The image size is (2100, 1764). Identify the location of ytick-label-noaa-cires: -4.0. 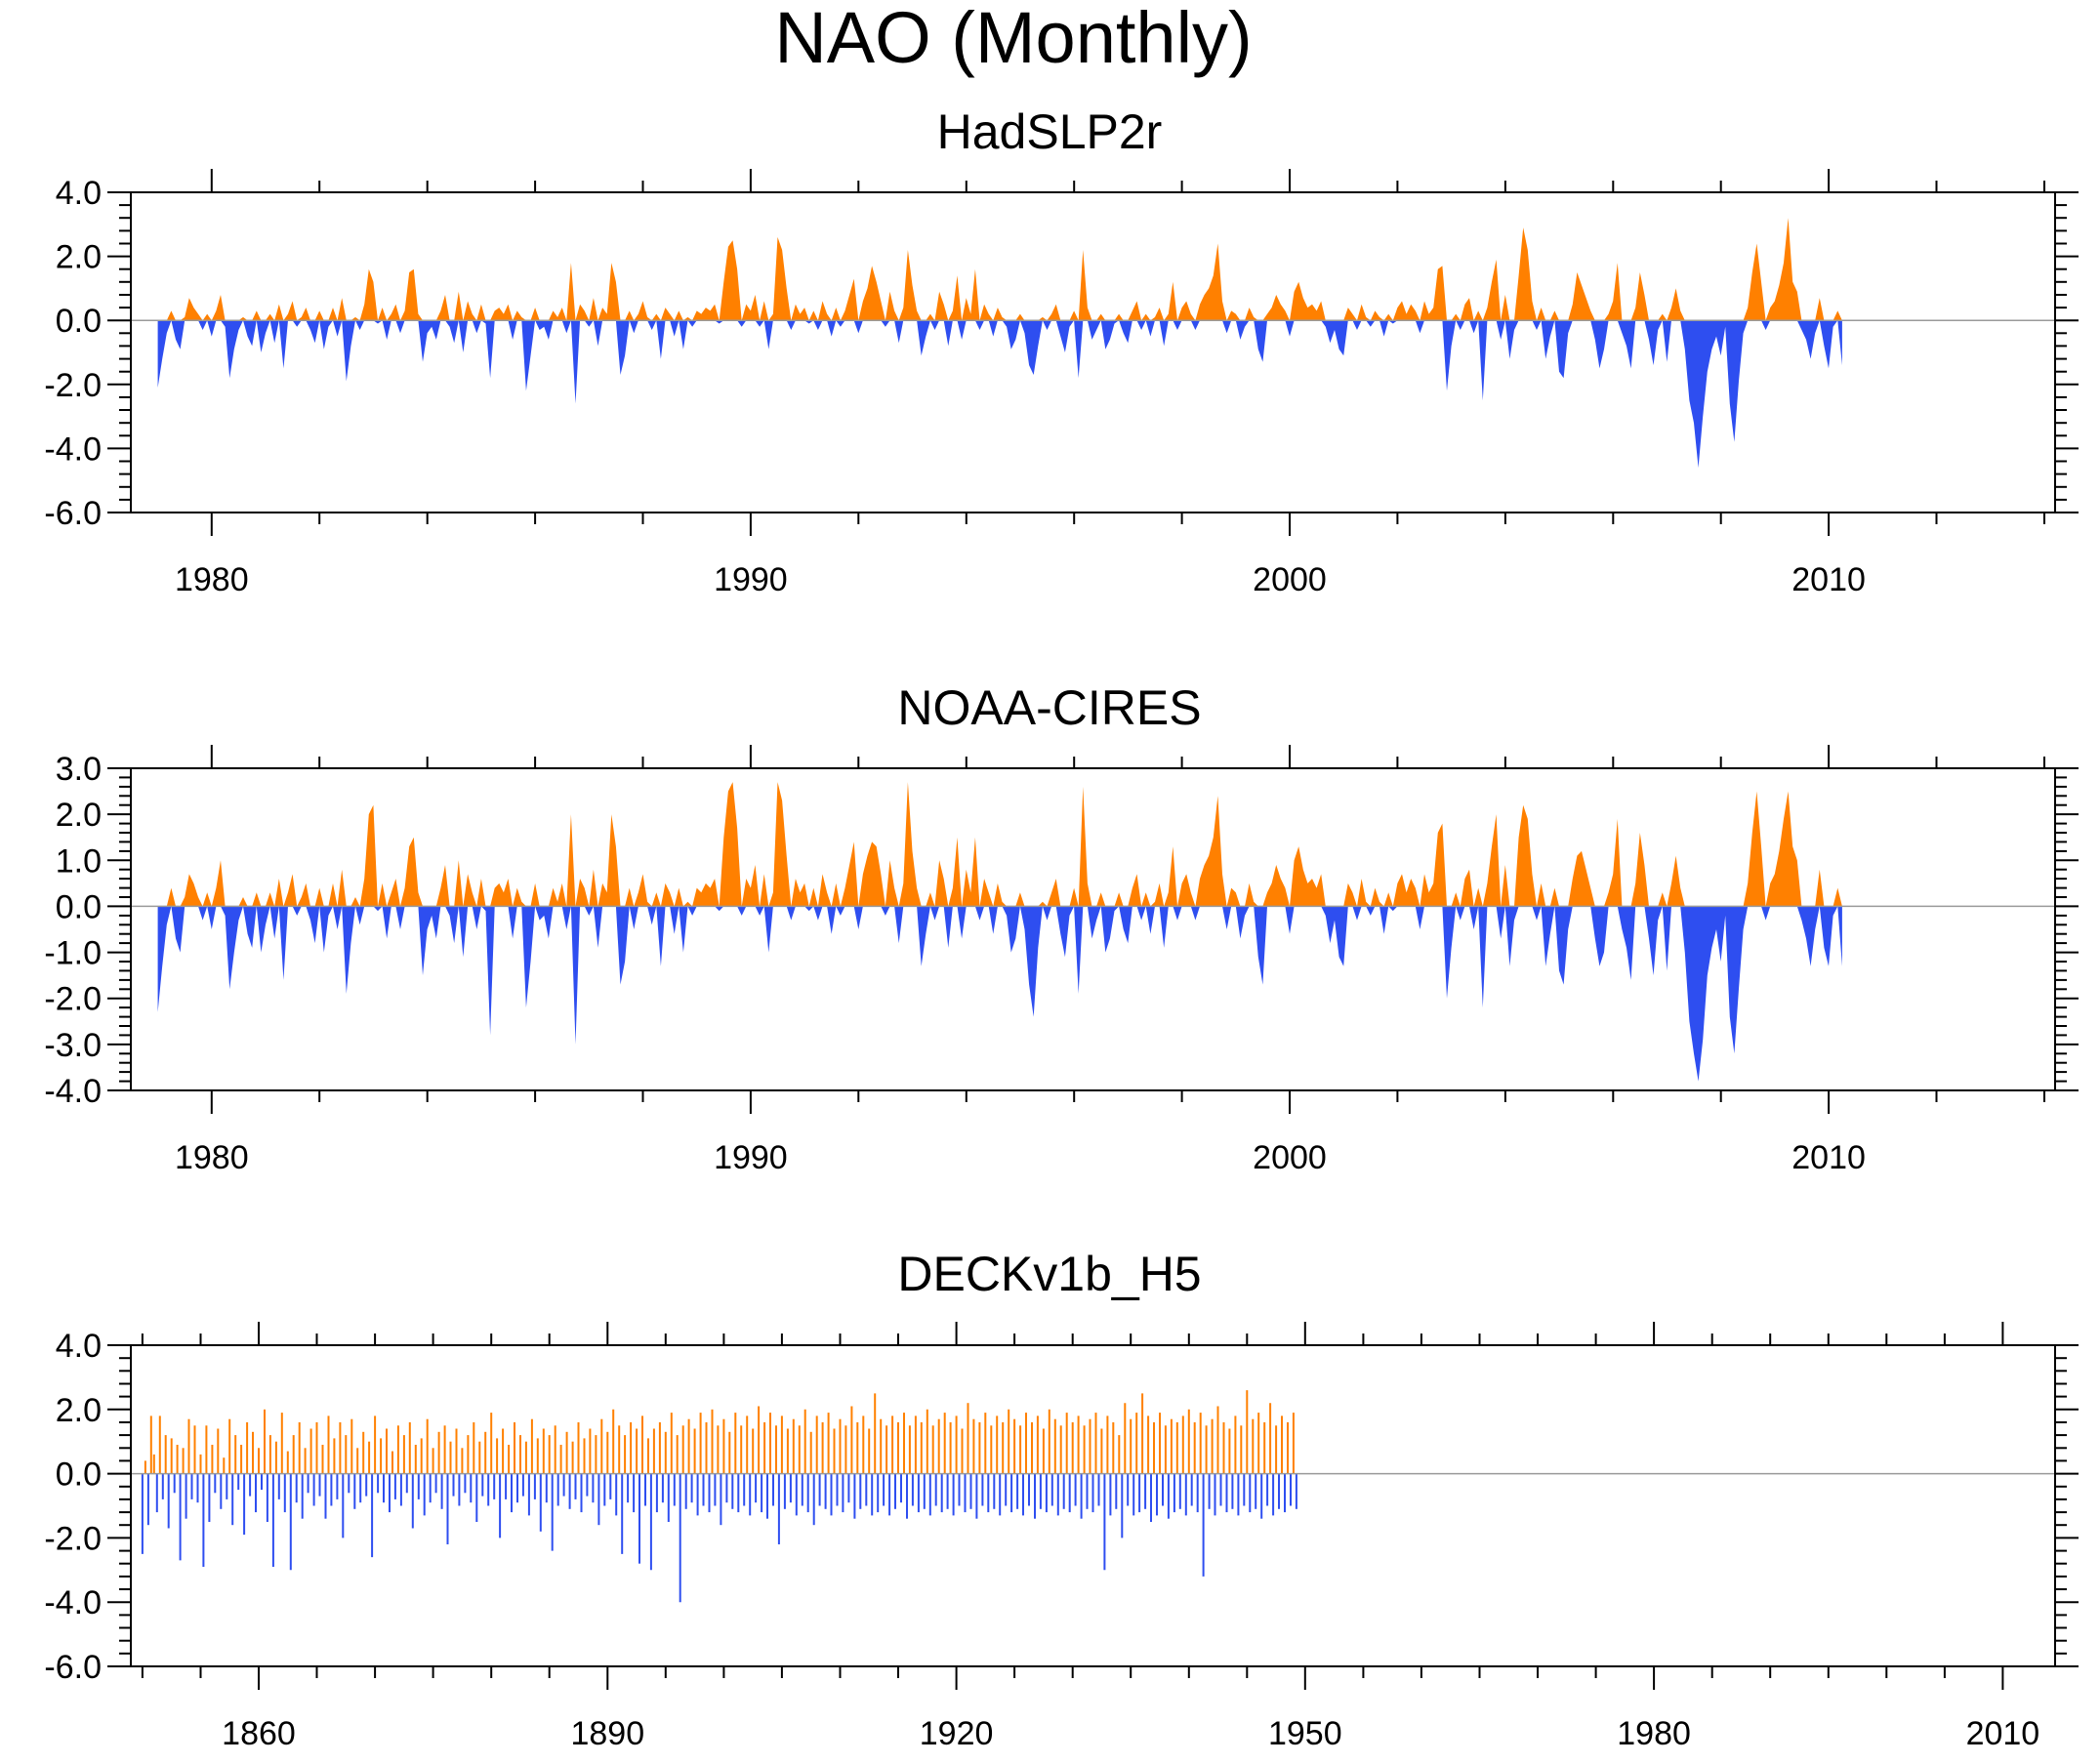
(73, 1091).